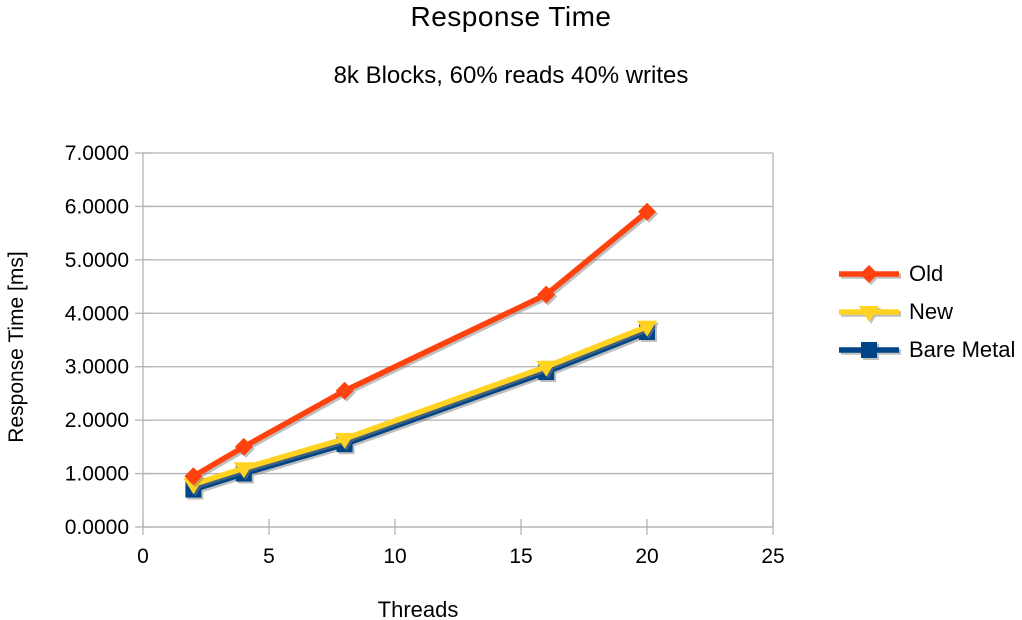 The height and width of the screenshot is (620, 1022). What do you see at coordinates (418, 608) in the screenshot?
I see `x-axis-title: Threads` at bounding box center [418, 608].